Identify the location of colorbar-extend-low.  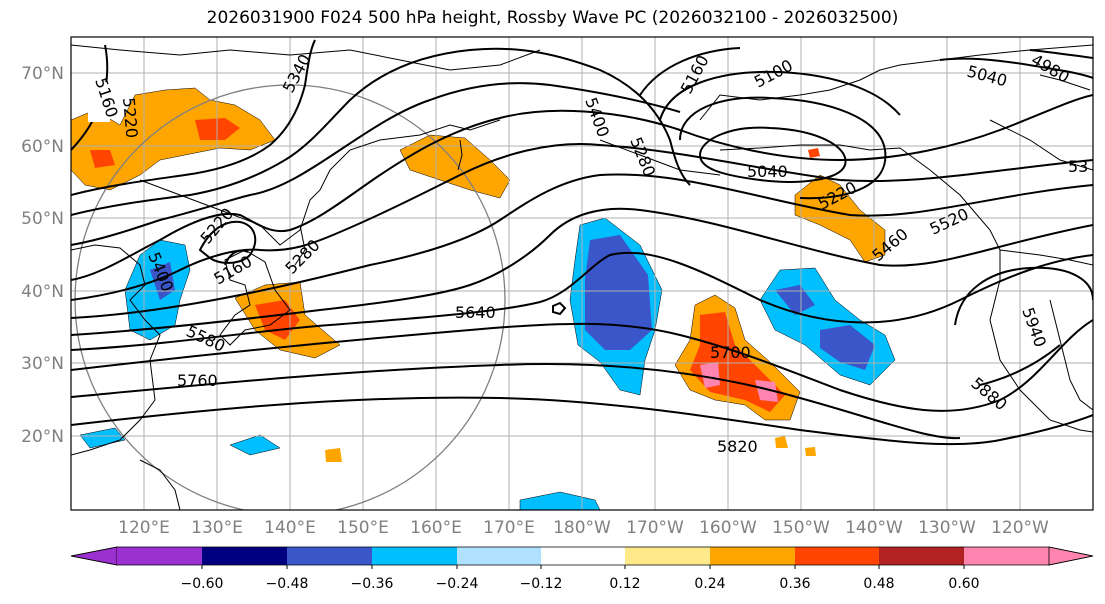
(94, 556).